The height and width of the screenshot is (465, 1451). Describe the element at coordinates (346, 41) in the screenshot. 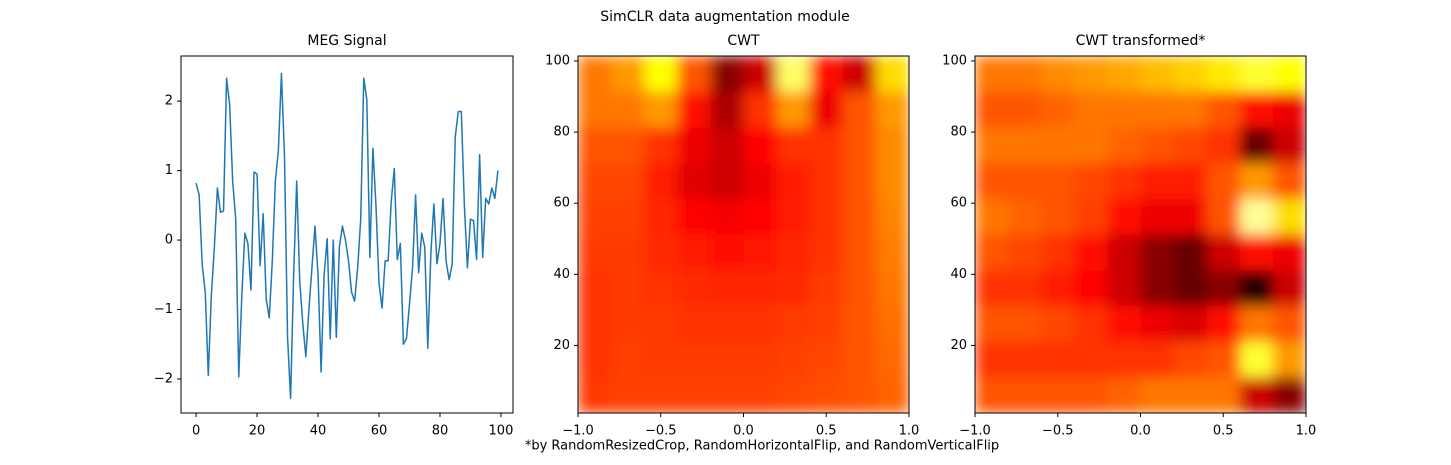

I see `axes-title: MEG Signal` at that location.